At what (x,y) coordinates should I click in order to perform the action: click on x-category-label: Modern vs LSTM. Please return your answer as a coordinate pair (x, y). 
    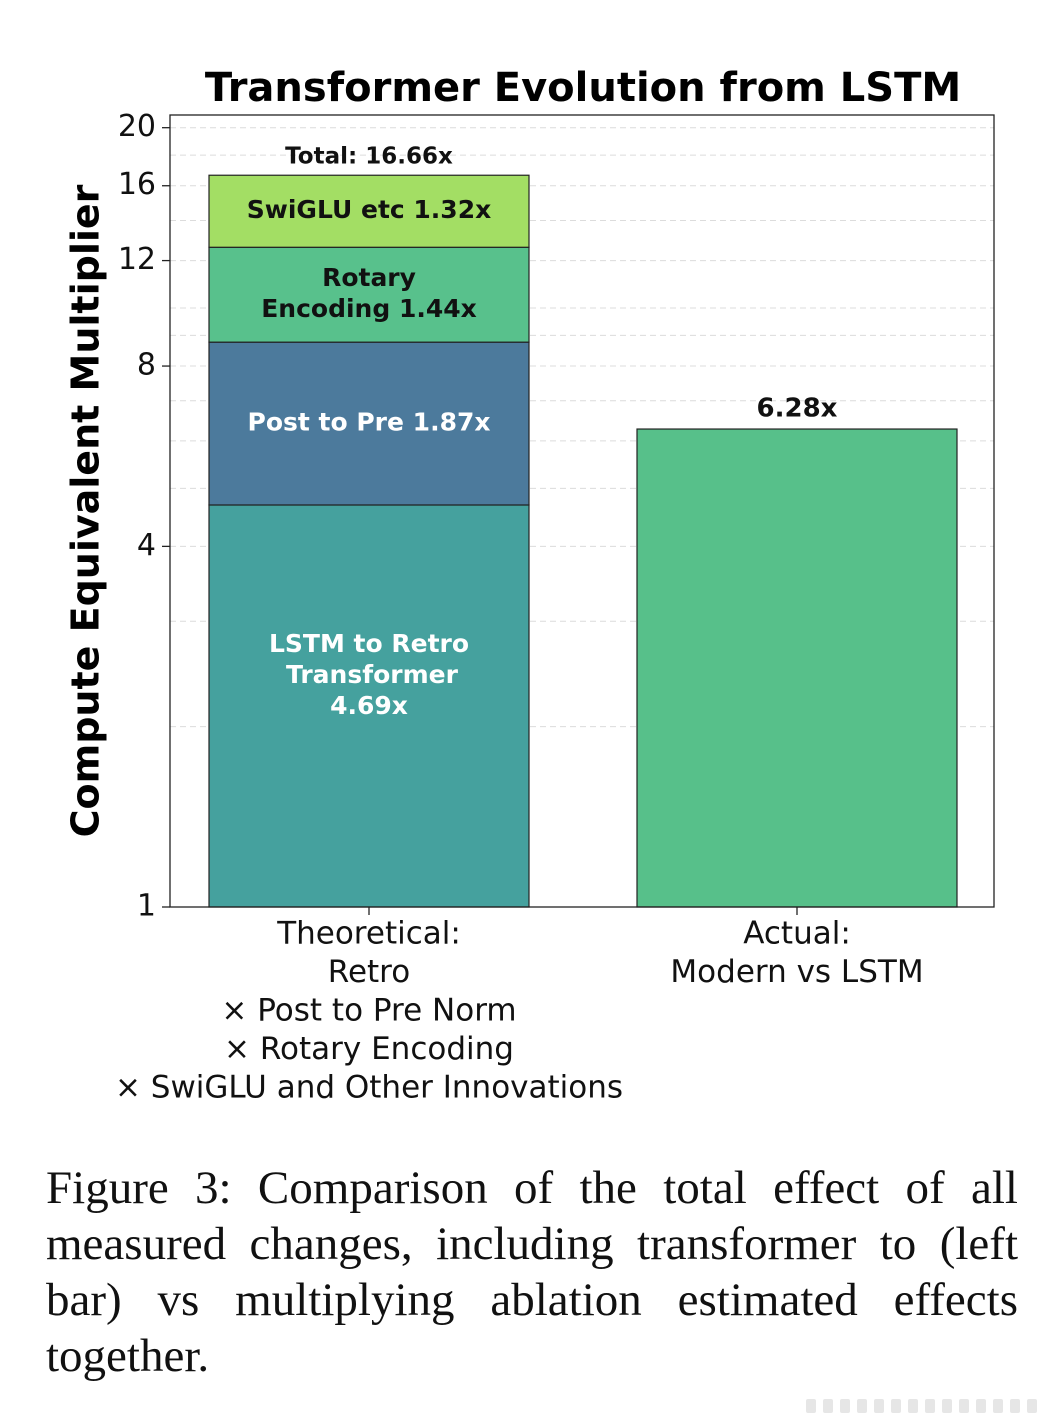
    Looking at the image, I should click on (796, 972).